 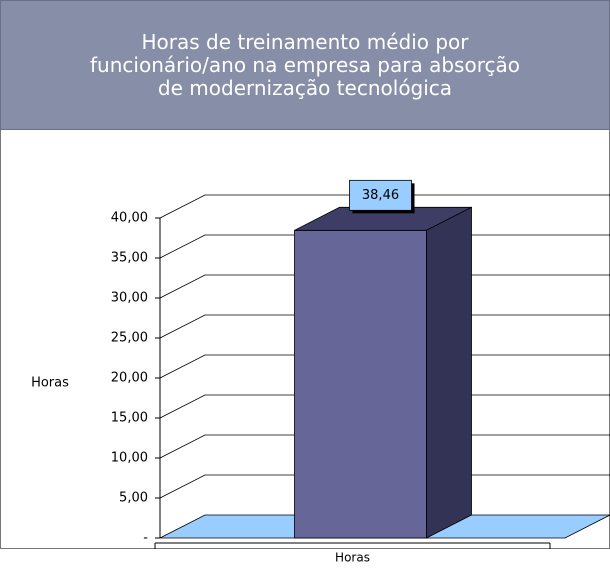 I want to click on y-tick-label: 25,00, so click(x=129, y=338).